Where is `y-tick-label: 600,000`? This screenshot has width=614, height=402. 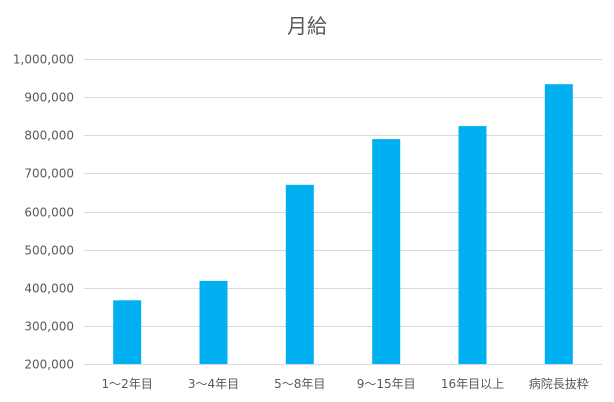 y-tick-label: 600,000 is located at coordinates (49, 213).